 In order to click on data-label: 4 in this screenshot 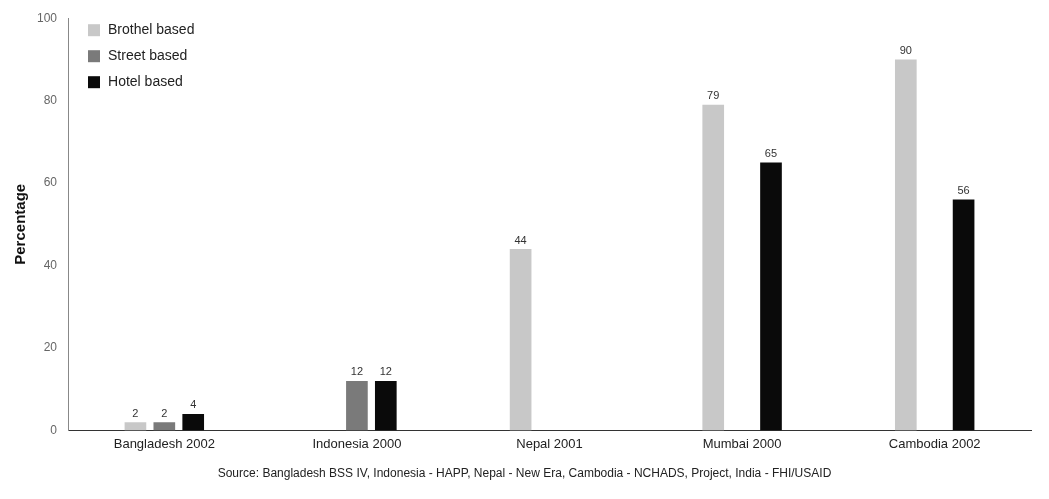, I will do `click(193, 404)`.